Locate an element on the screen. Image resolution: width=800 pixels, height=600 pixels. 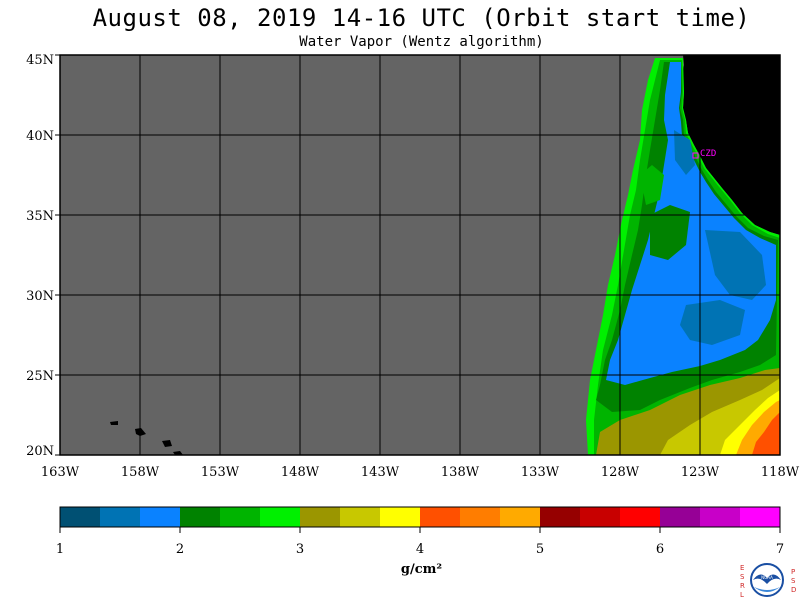
station-marker: CZD is located at coordinates (704, 154).